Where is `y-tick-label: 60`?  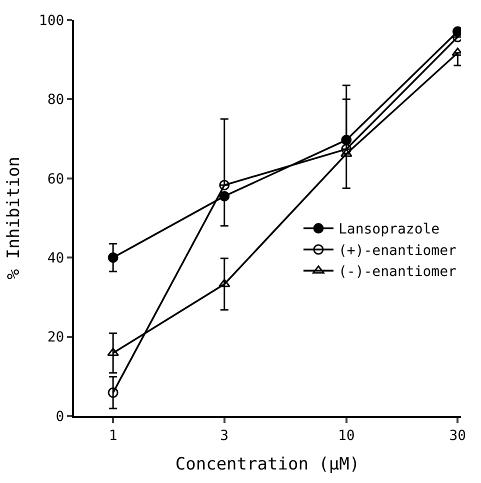
y-tick-label: 60 is located at coordinates (55, 179).